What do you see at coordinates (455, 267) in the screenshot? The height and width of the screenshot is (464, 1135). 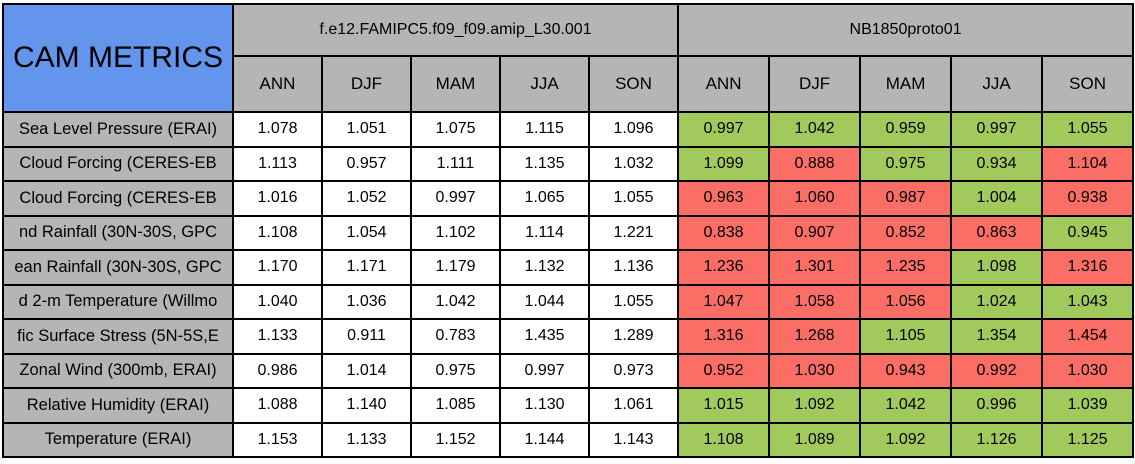 I see `metric-value-cell: 1.179` at bounding box center [455, 267].